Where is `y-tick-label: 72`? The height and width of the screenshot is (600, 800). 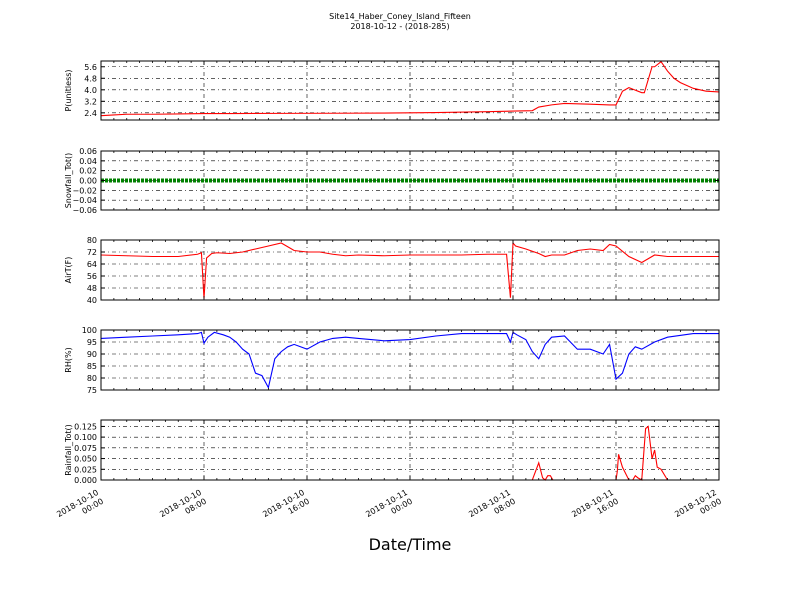
y-tick-label: 72 is located at coordinates (92, 252).